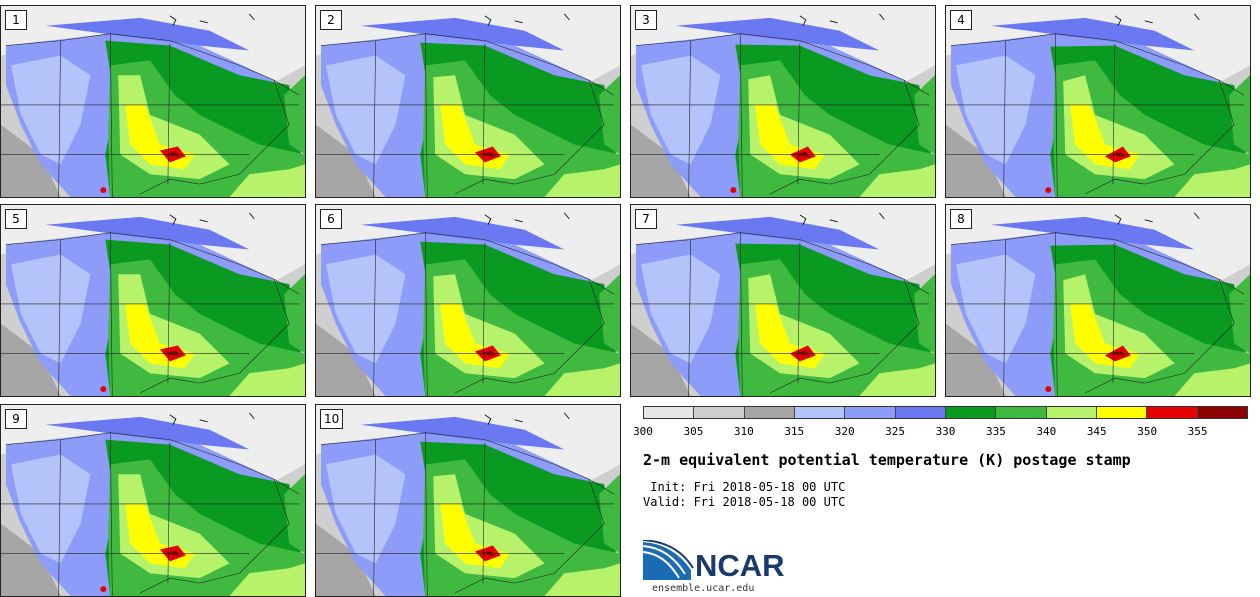 The image size is (1260, 597). Describe the element at coordinates (668, 560) in the screenshot. I see `ncar-logo-icon` at that location.